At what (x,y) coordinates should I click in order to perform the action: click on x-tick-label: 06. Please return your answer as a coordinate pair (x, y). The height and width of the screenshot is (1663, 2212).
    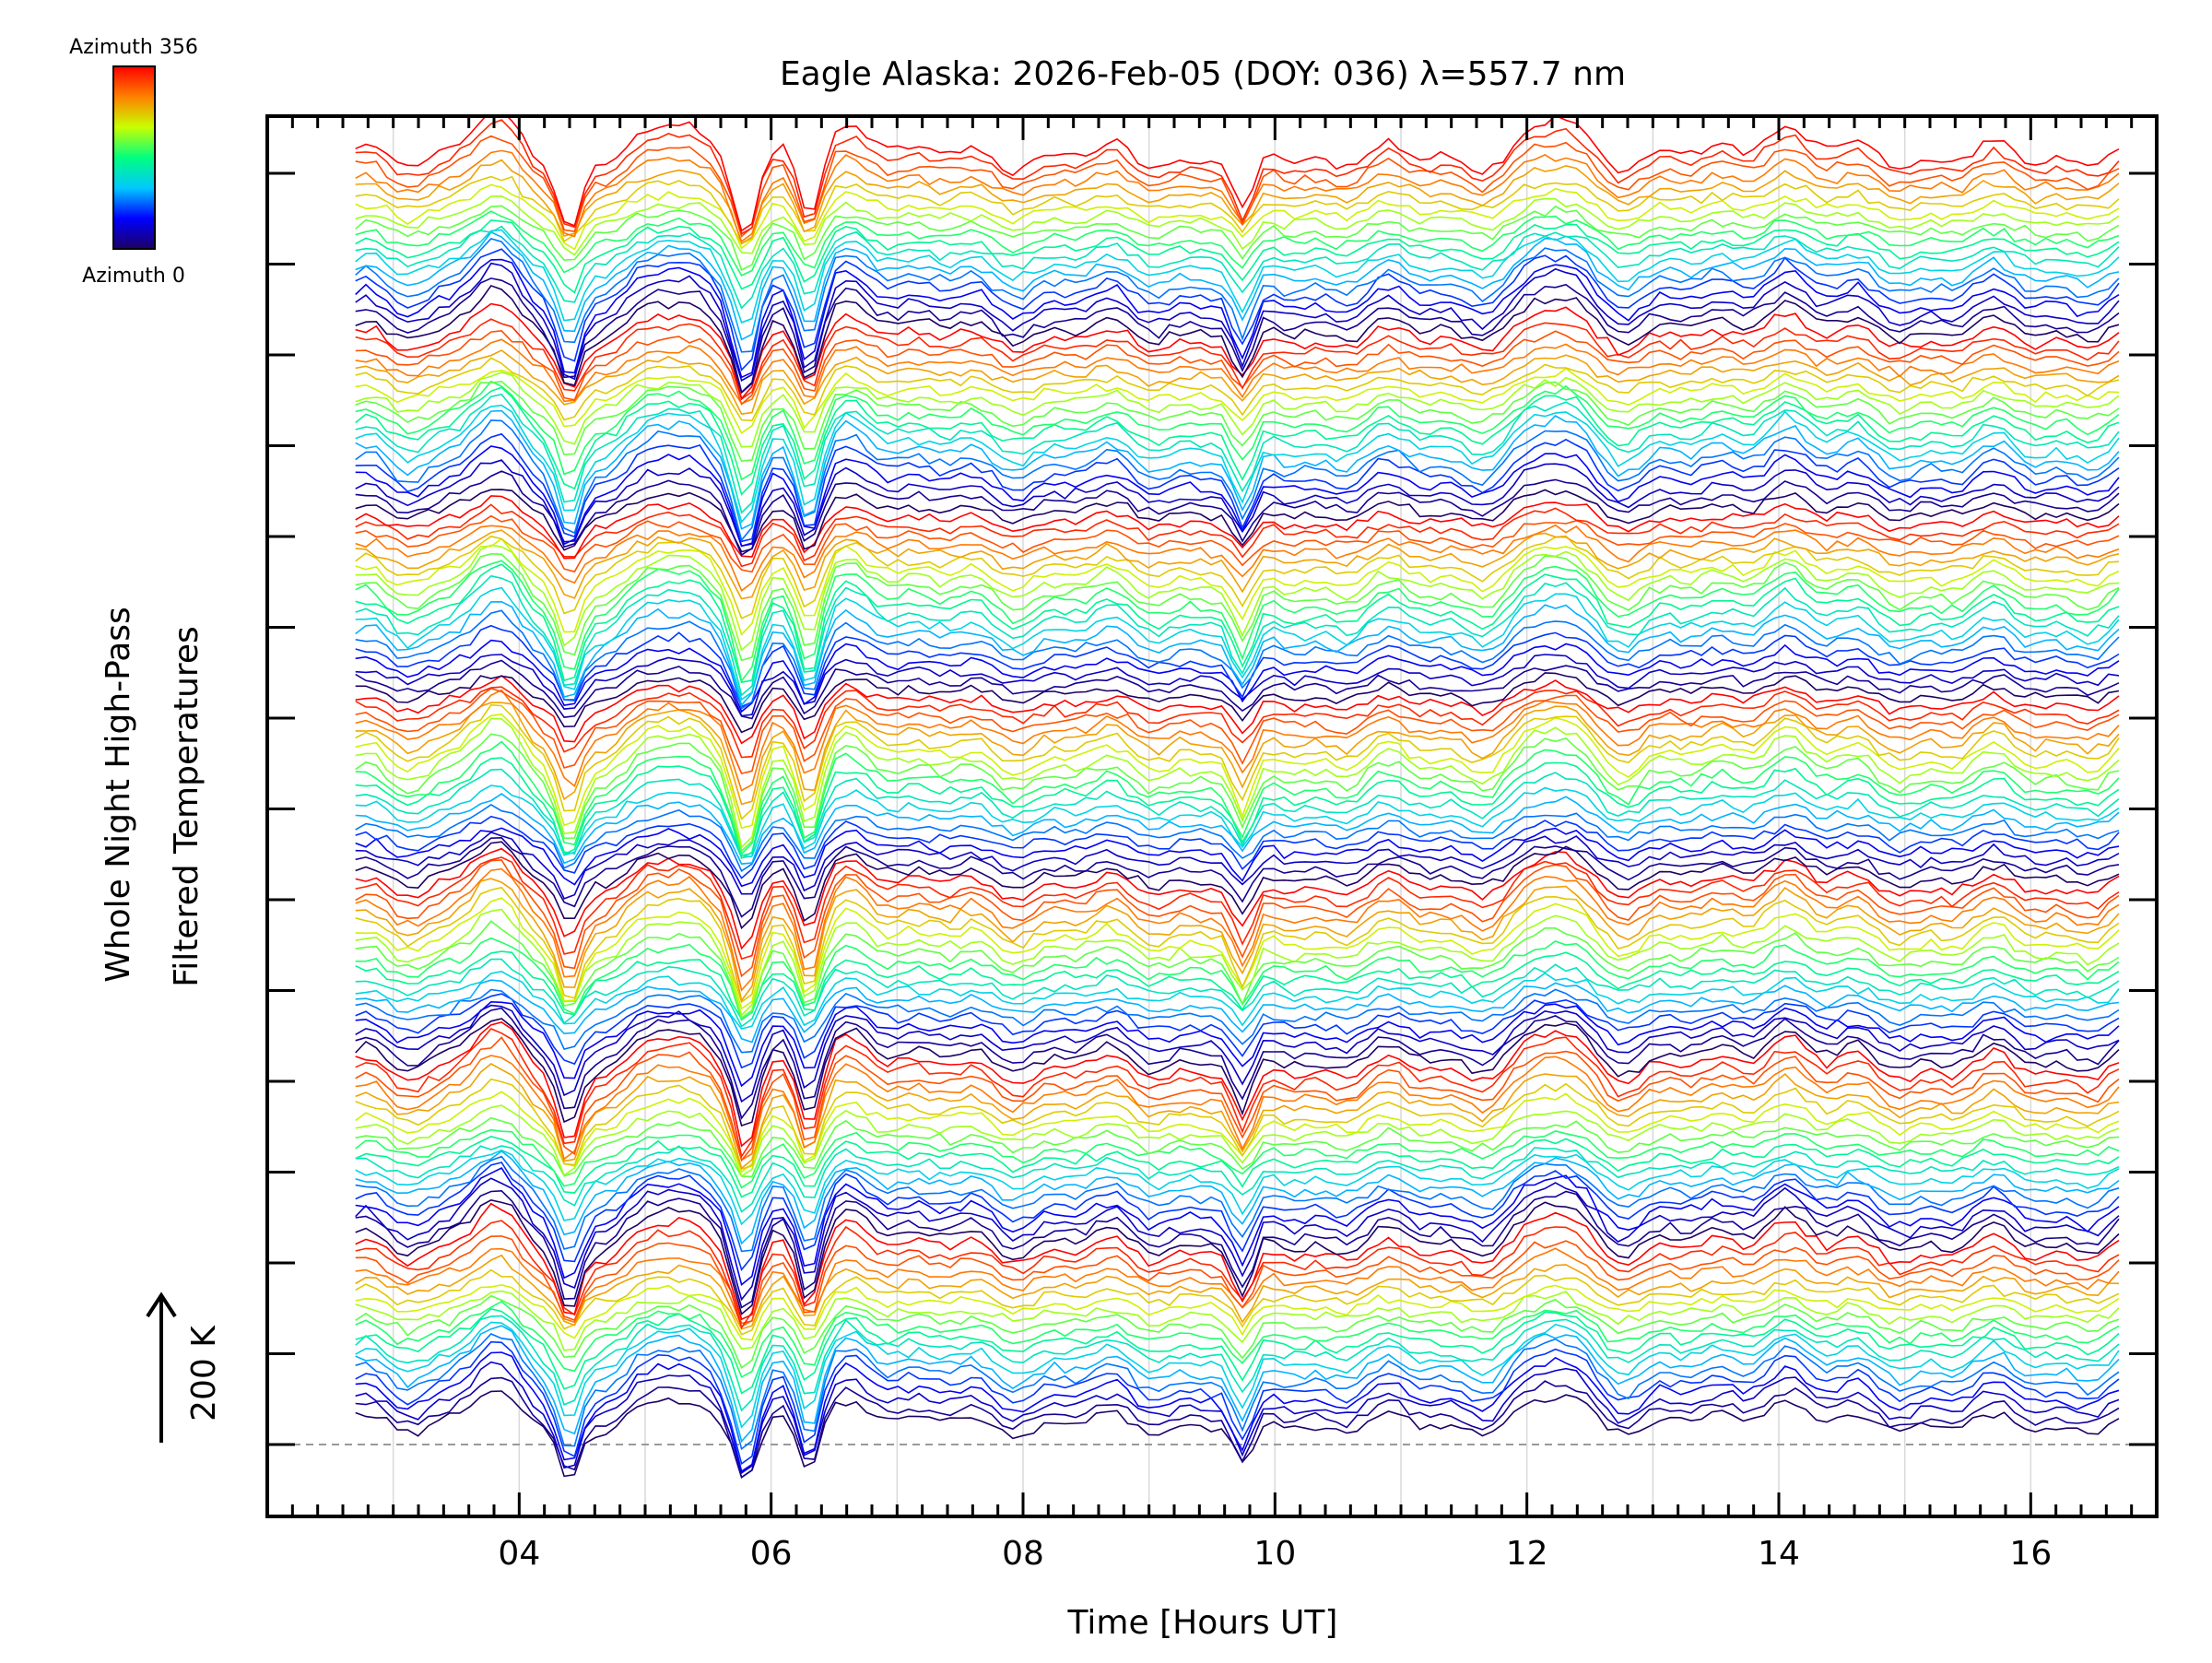
    Looking at the image, I should click on (771, 1554).